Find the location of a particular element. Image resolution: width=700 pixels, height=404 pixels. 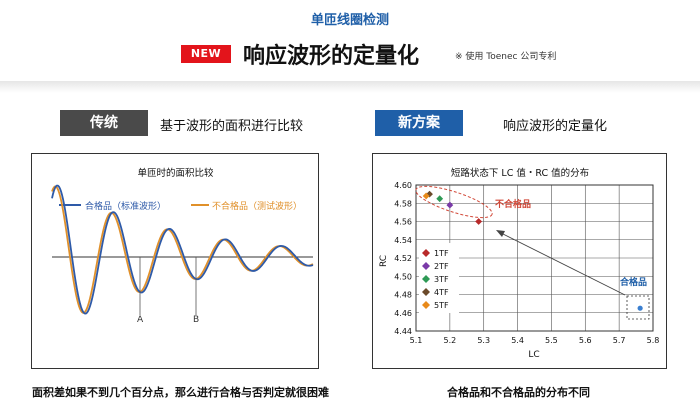

x-tick-label: 5.3 is located at coordinates (483, 340).